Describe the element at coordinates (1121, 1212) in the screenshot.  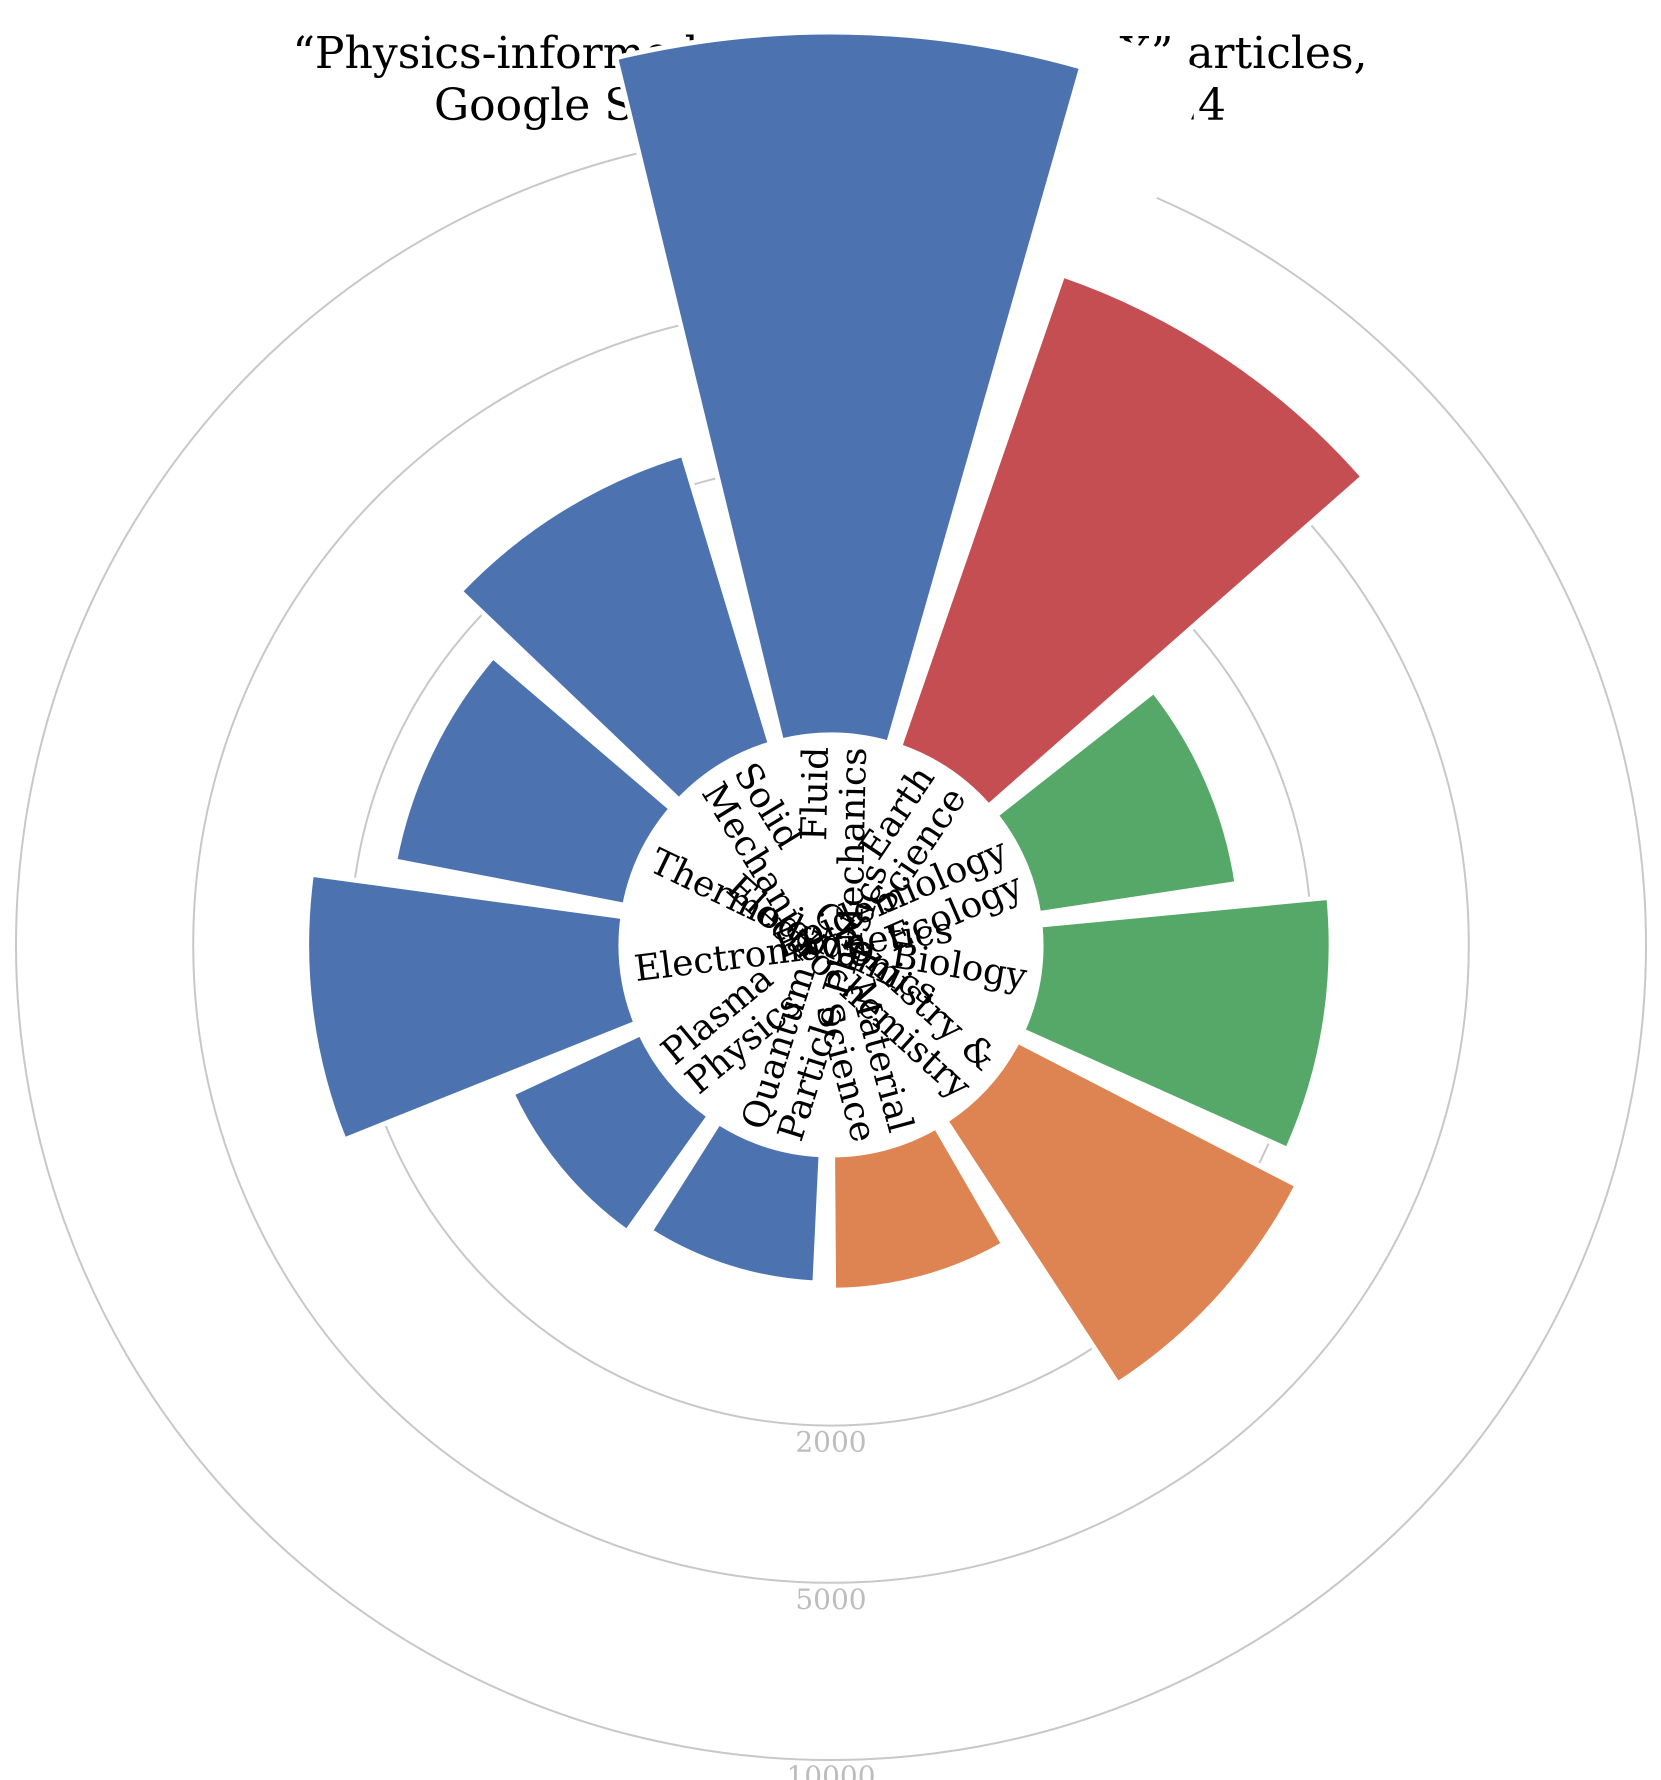
I see `bar-chemistry-electrochemistry` at that location.